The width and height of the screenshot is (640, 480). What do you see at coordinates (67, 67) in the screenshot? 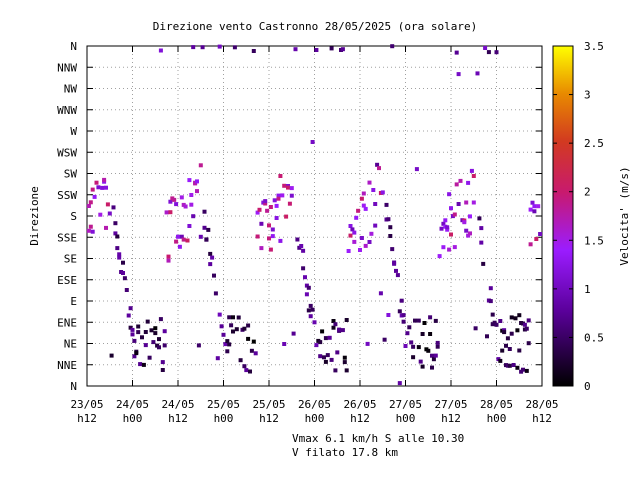
I see `y-tick-label: NNW` at bounding box center [67, 67].